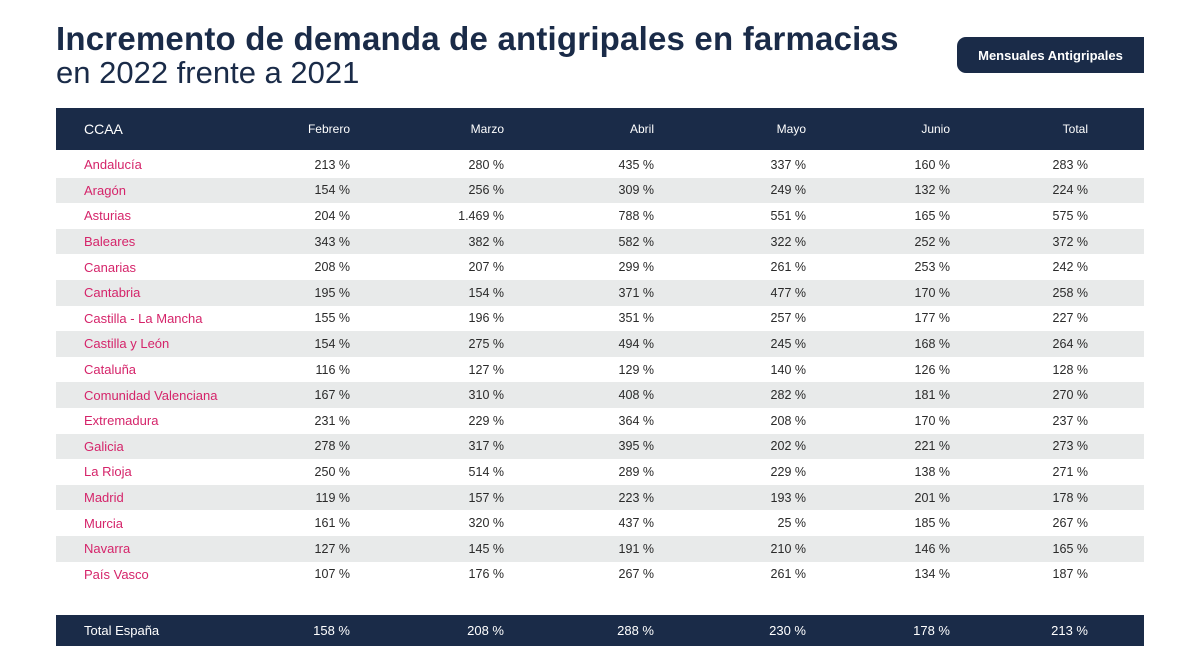 This screenshot has height=655, width=1200. What do you see at coordinates (635, 630) in the screenshot?
I see `total-cell: 288 %` at bounding box center [635, 630].